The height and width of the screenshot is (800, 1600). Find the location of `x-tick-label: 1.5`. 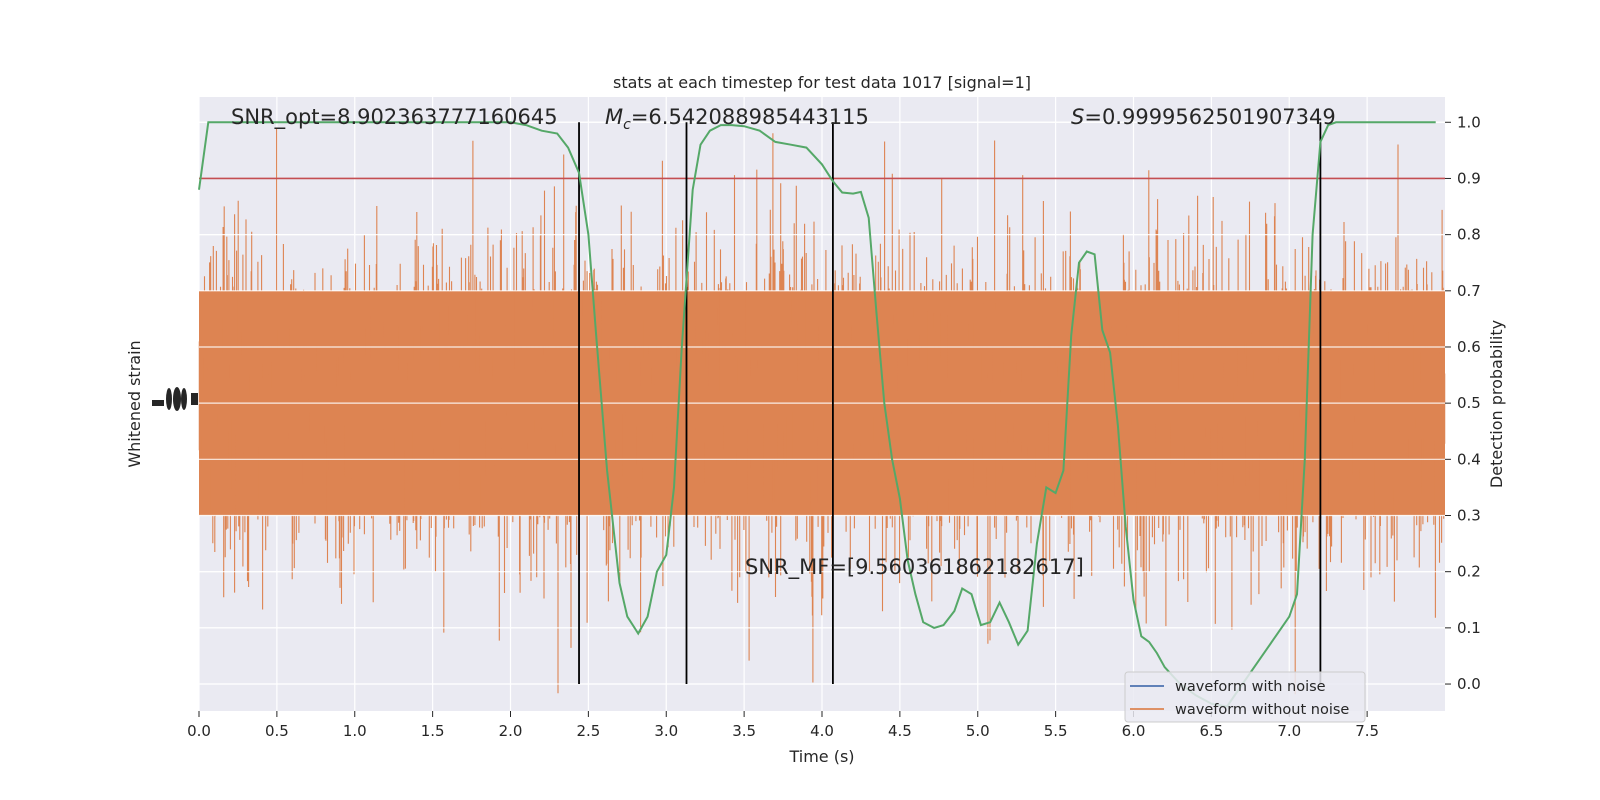

x-tick-label: 1.5 is located at coordinates (433, 731).